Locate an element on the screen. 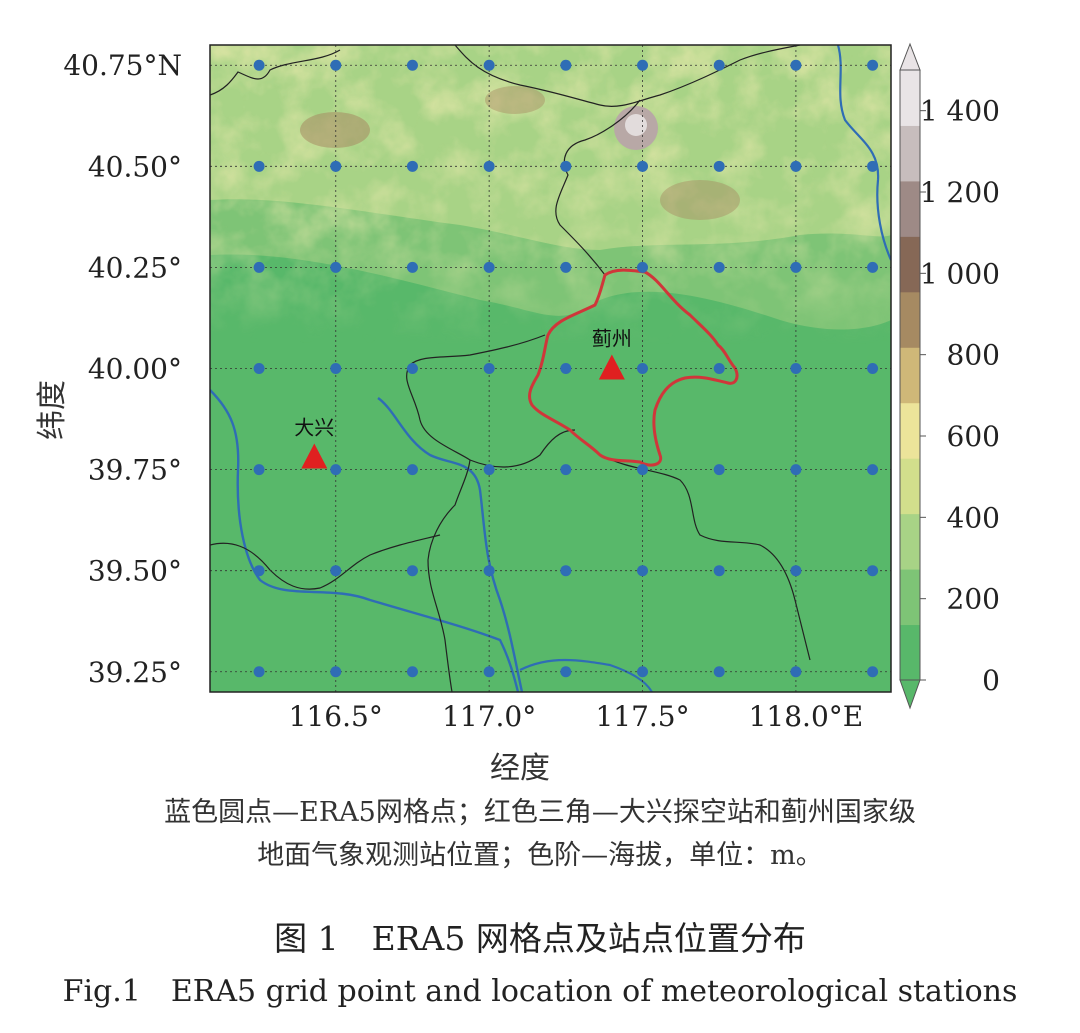  colorbar-tick-label: 0 is located at coordinates (991, 680).